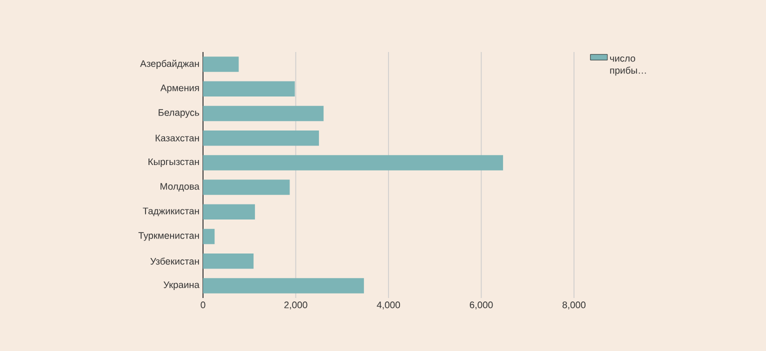  Describe the element at coordinates (170, 212) in the screenshot. I see `y-tick-label: Таджикистан` at that location.